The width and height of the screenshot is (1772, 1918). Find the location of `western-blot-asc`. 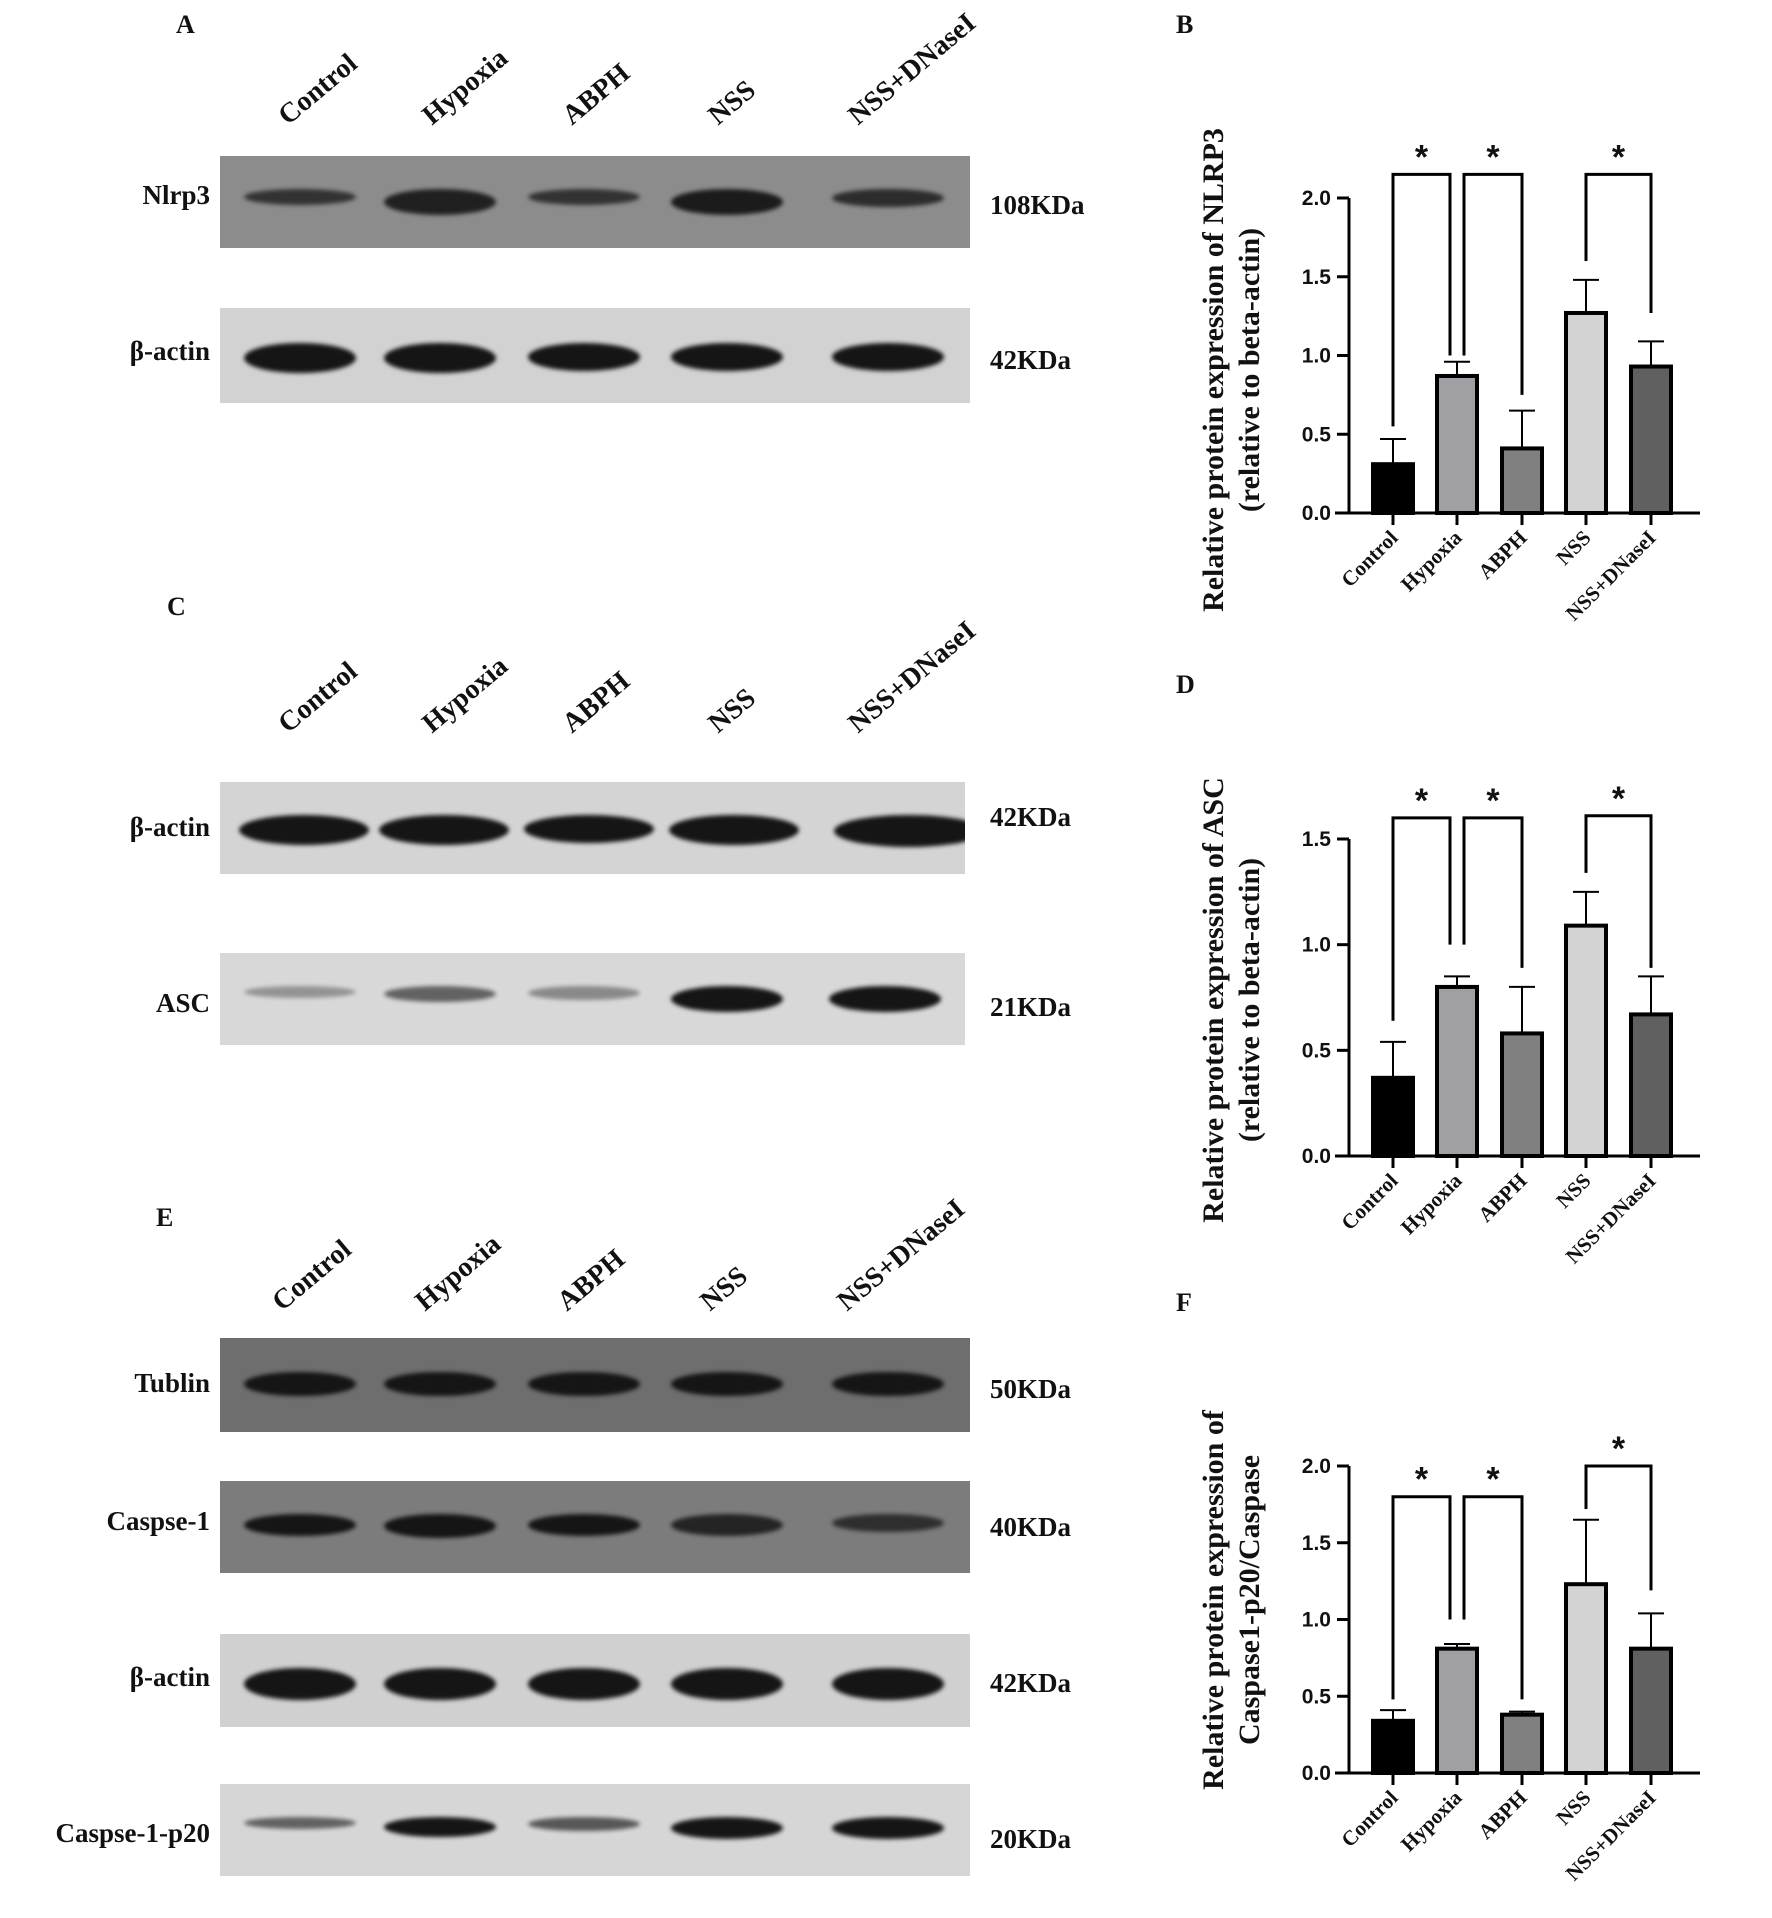

western-blot-asc is located at coordinates (592, 999).